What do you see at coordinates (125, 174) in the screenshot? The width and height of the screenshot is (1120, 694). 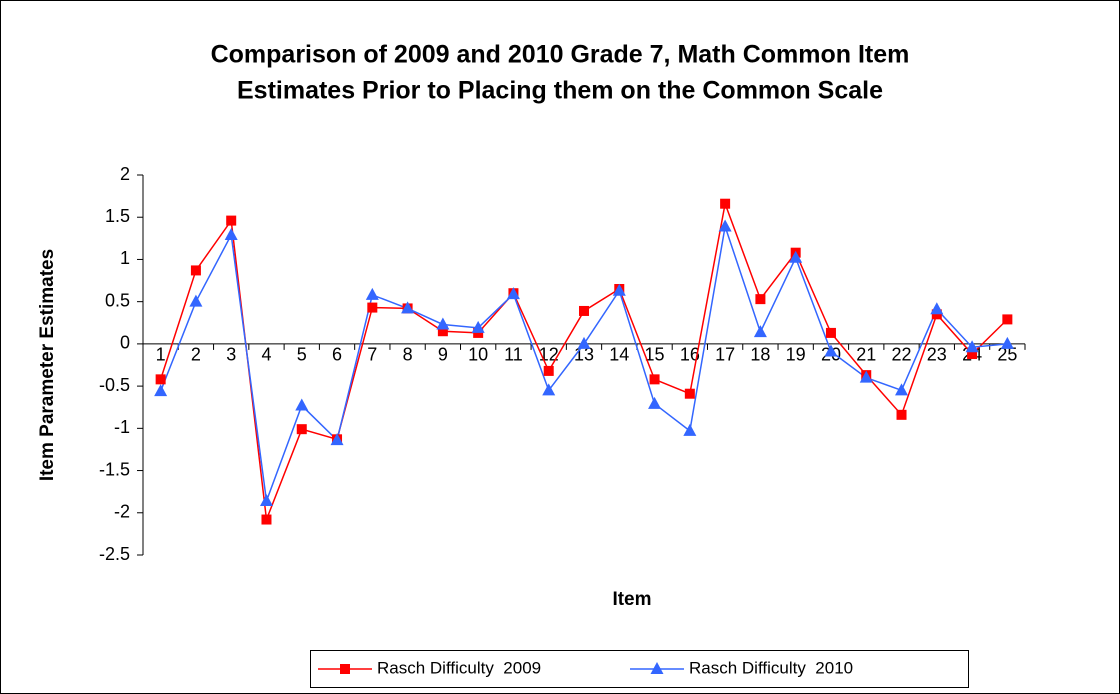 I see `y-tick-label: 2` at bounding box center [125, 174].